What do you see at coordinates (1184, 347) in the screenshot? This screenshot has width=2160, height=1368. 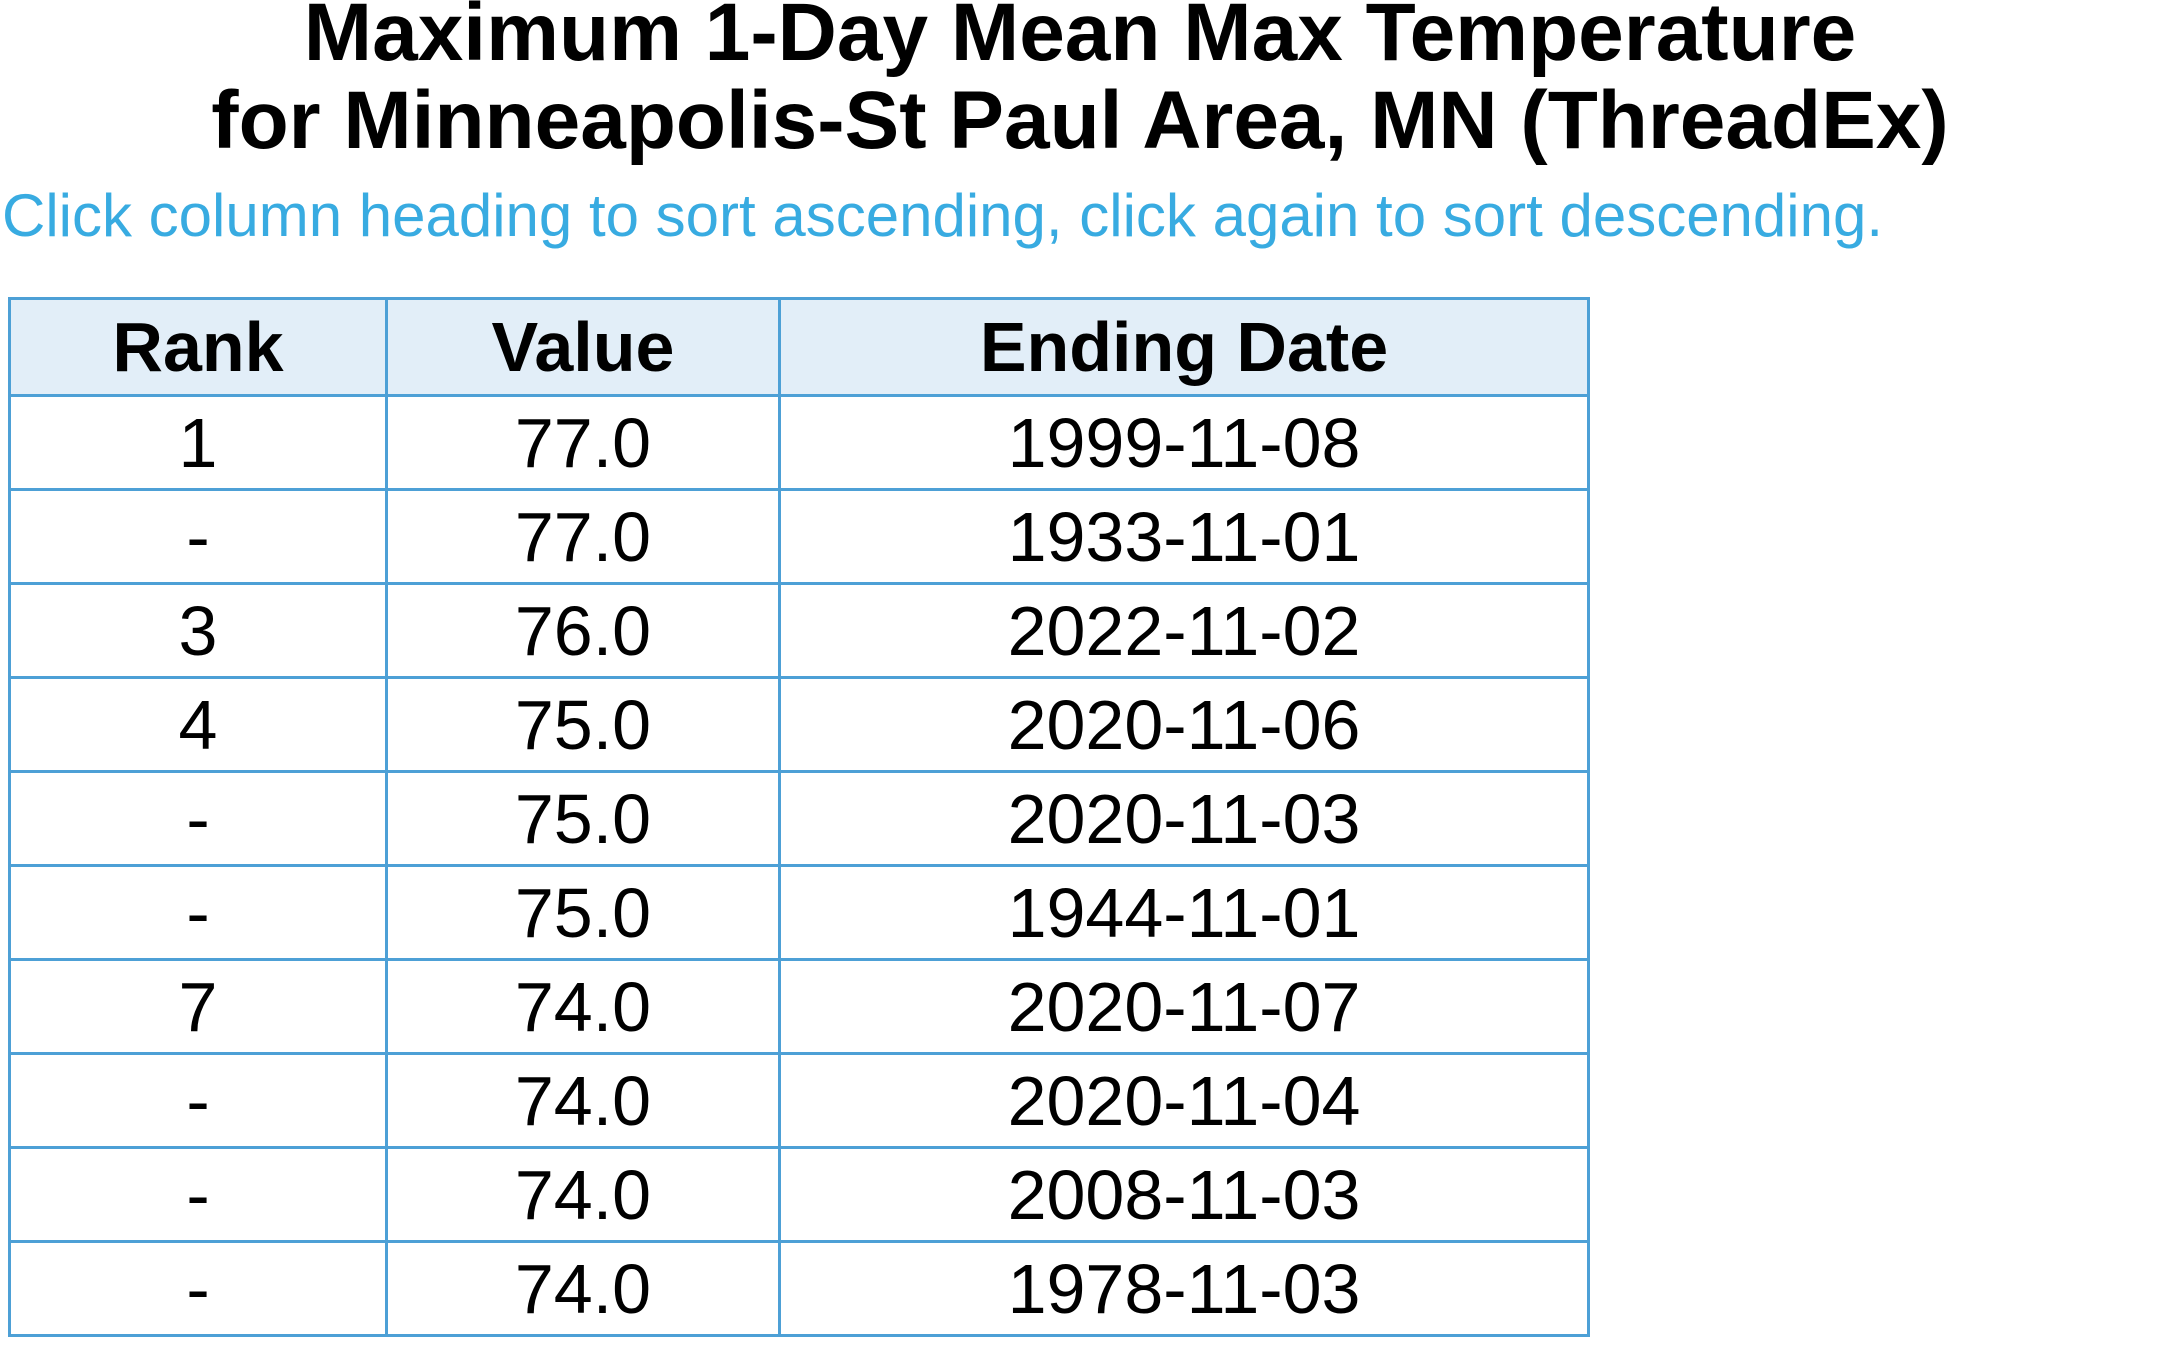 I see `column-header-ending-date: Ending Date` at bounding box center [1184, 347].